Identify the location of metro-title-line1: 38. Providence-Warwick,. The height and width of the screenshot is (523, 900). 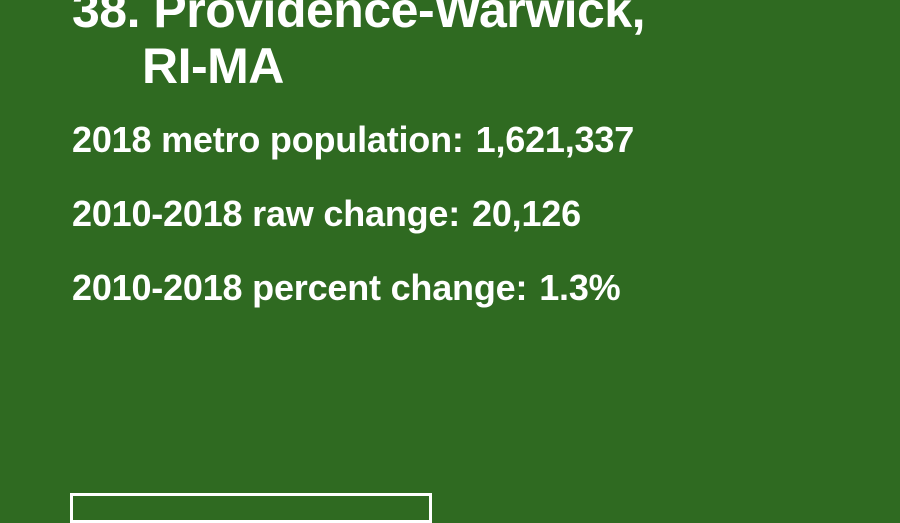
(359, 19).